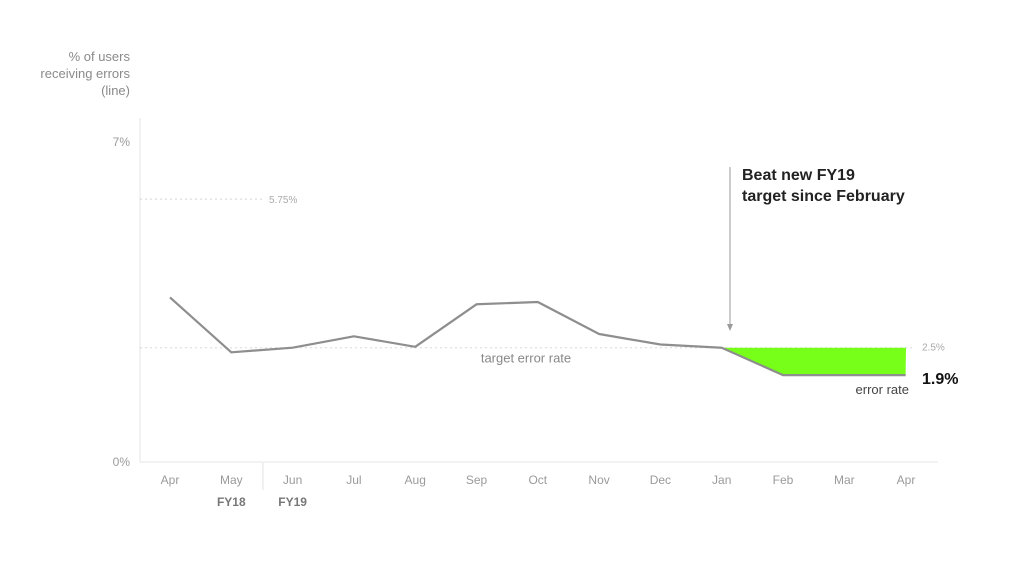  Describe the element at coordinates (730, 327) in the screenshot. I see `annotation-arrow-head` at that location.